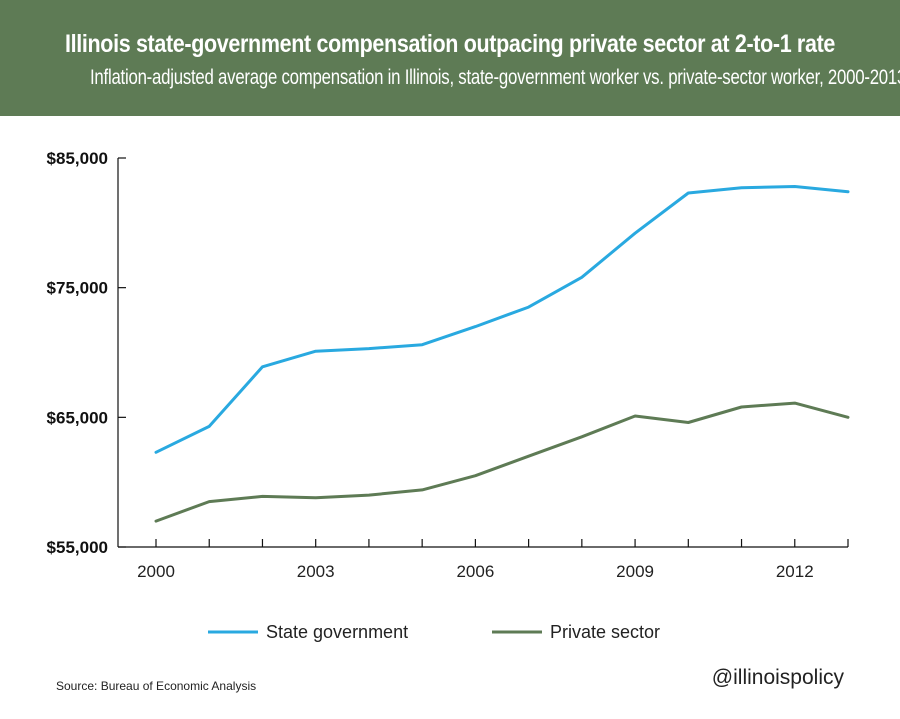  What do you see at coordinates (483, 560) in the screenshot?
I see `x-axis: 2000 2003 2006 2009 2012` at bounding box center [483, 560].